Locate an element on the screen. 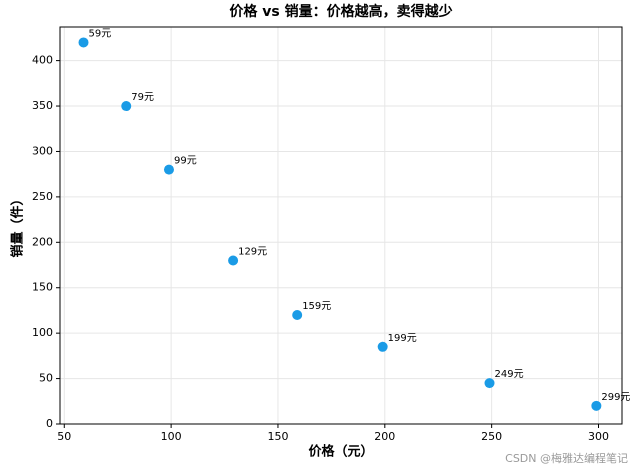 This screenshot has height=471, width=635. y-tick-label: 350 is located at coordinates (42, 105).